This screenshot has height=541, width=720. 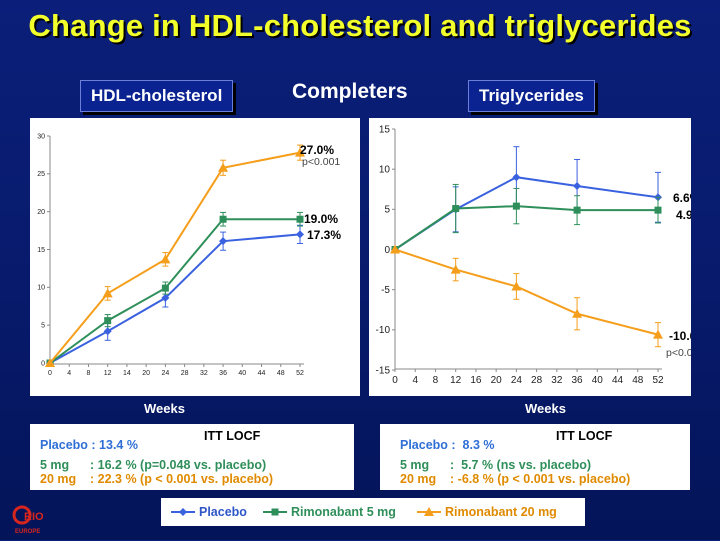 What do you see at coordinates (383, 330) in the screenshot?
I see `tg-y-tick-label: -10` at bounding box center [383, 330].